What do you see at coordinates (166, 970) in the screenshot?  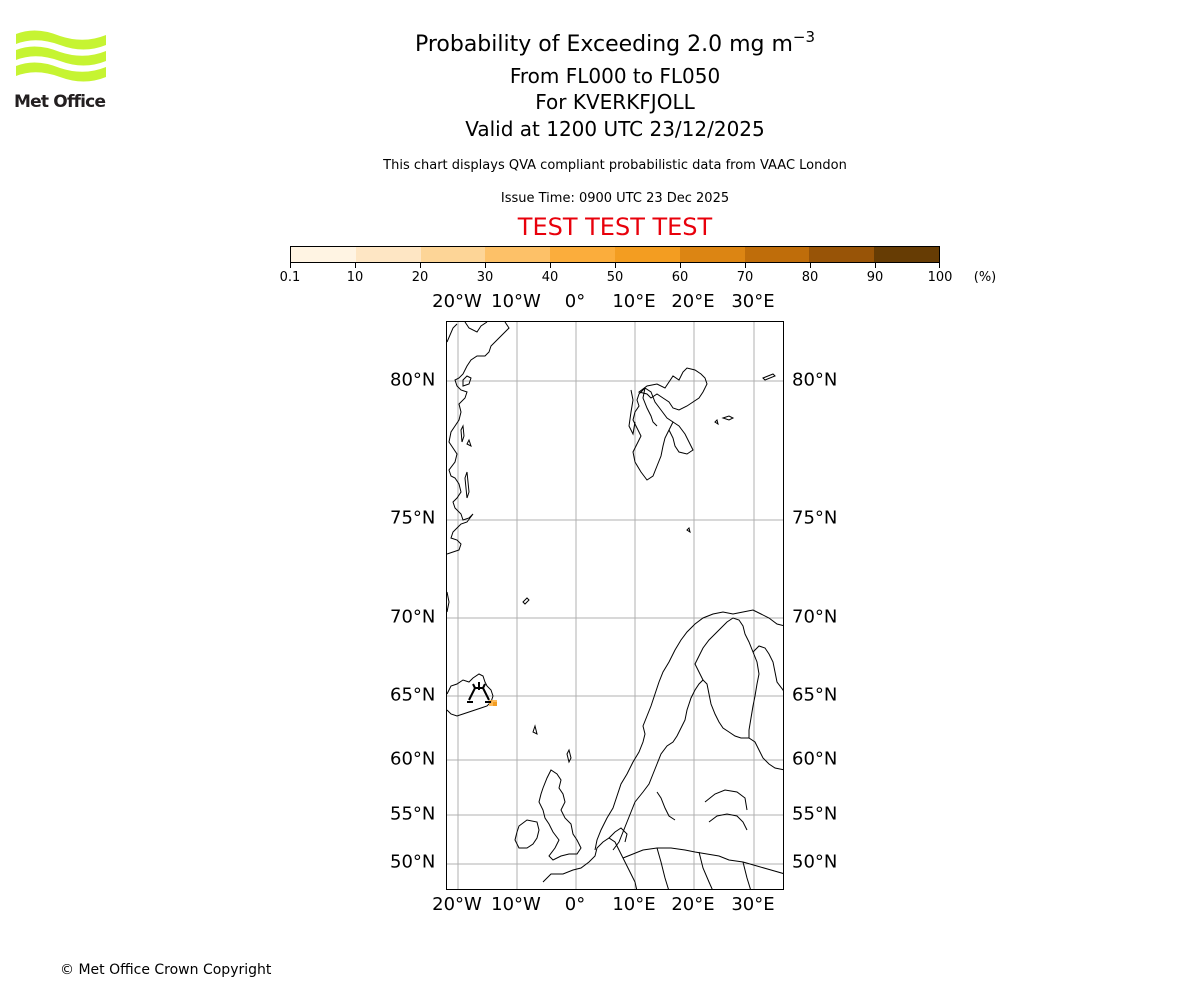 I see `copyright: © Met Office Crown Copyright` at bounding box center [166, 970].